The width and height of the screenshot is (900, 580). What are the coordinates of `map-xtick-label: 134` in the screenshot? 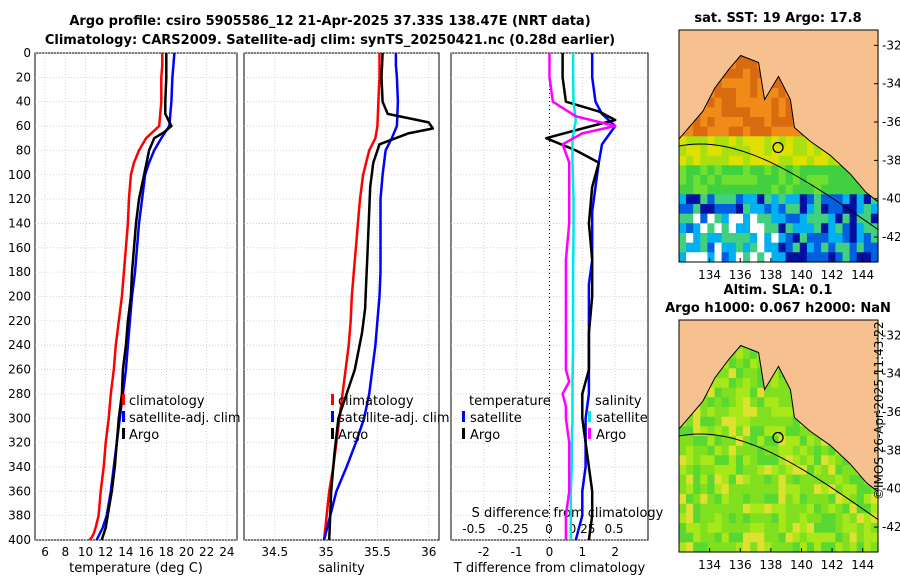 It's located at (709, 565).